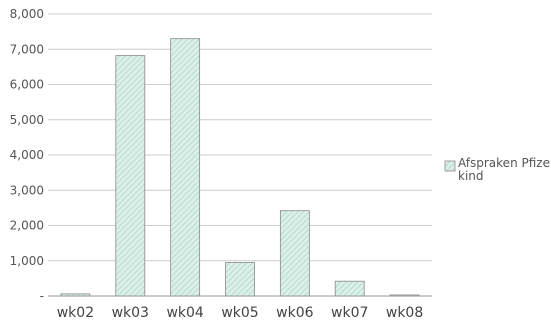 This screenshot has height=321, width=551. Describe the element at coordinates (27, 49) in the screenshot. I see `y-tick-label: 7,000` at that location.